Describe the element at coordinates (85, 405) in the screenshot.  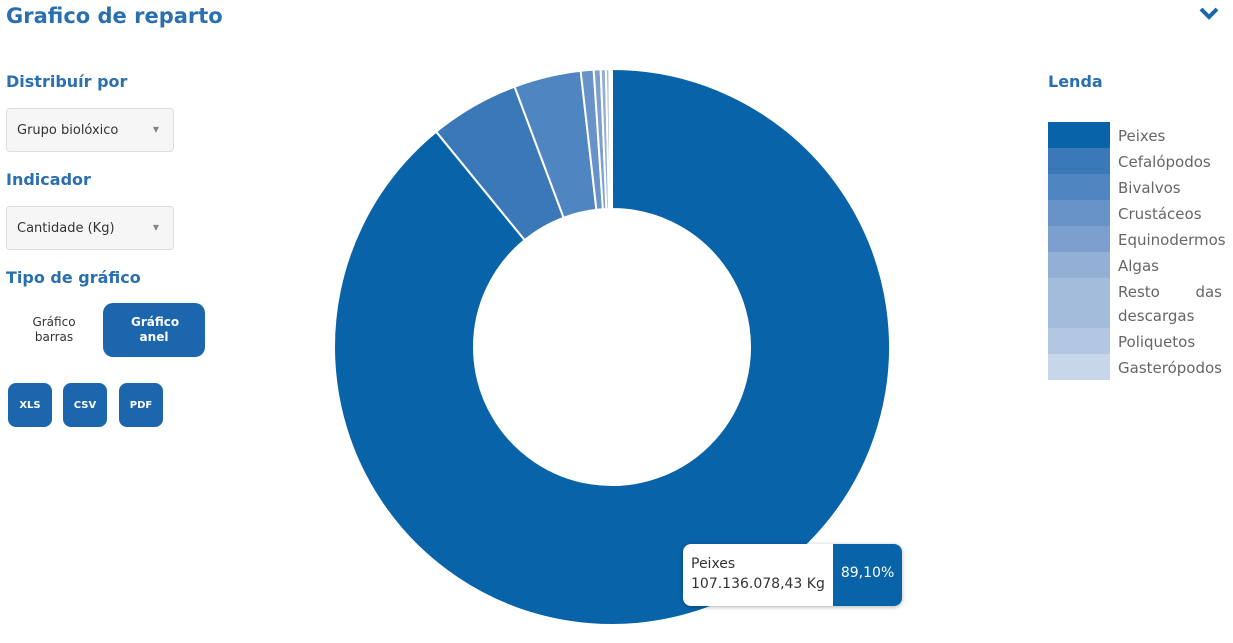
I see `download-csv: CSV` at that location.